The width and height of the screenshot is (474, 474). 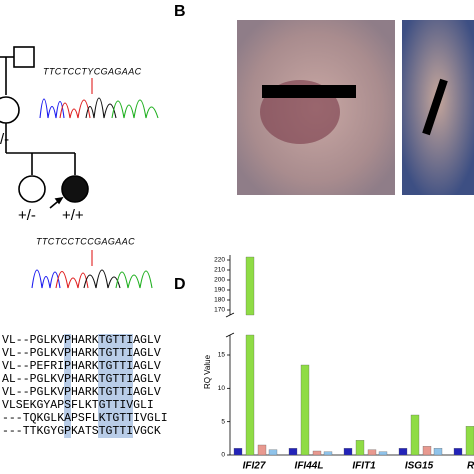 What do you see at coordinates (180, 11) in the screenshot?
I see `panel-label: B` at bounding box center [180, 11].